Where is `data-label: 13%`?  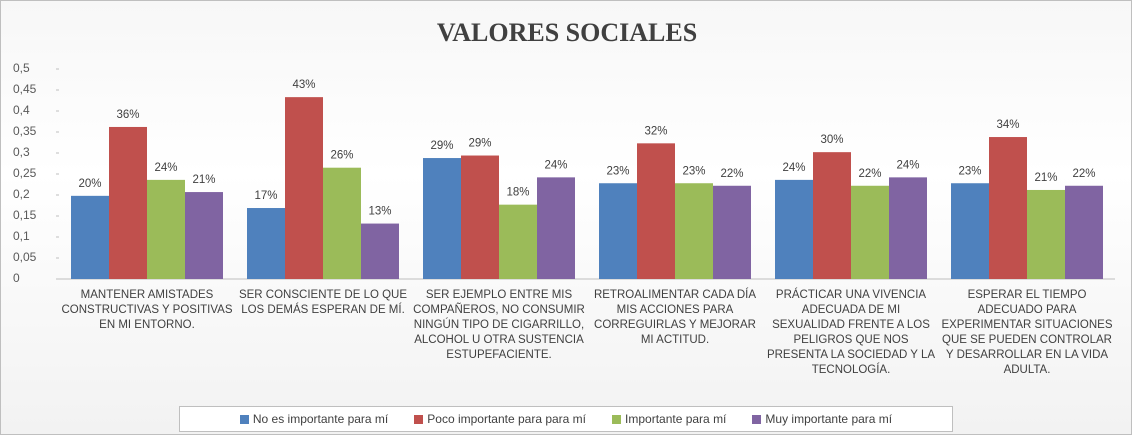 data-label: 13% is located at coordinates (379, 212).